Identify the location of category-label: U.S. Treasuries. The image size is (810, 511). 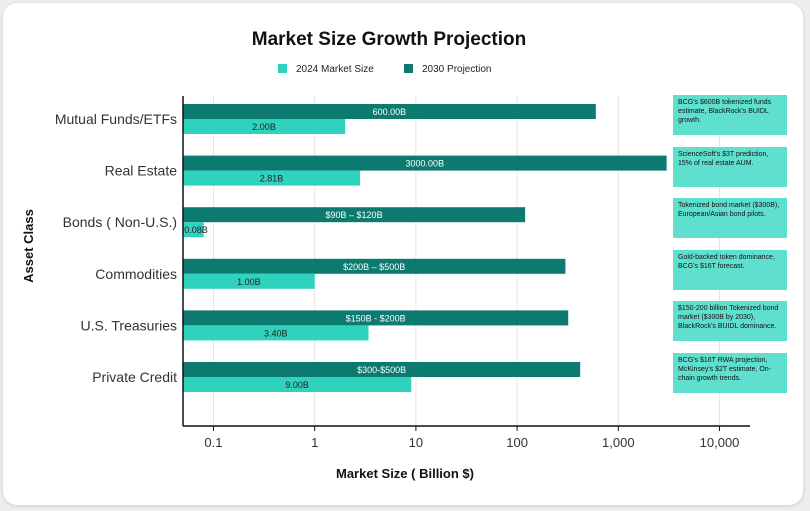
(129, 325).